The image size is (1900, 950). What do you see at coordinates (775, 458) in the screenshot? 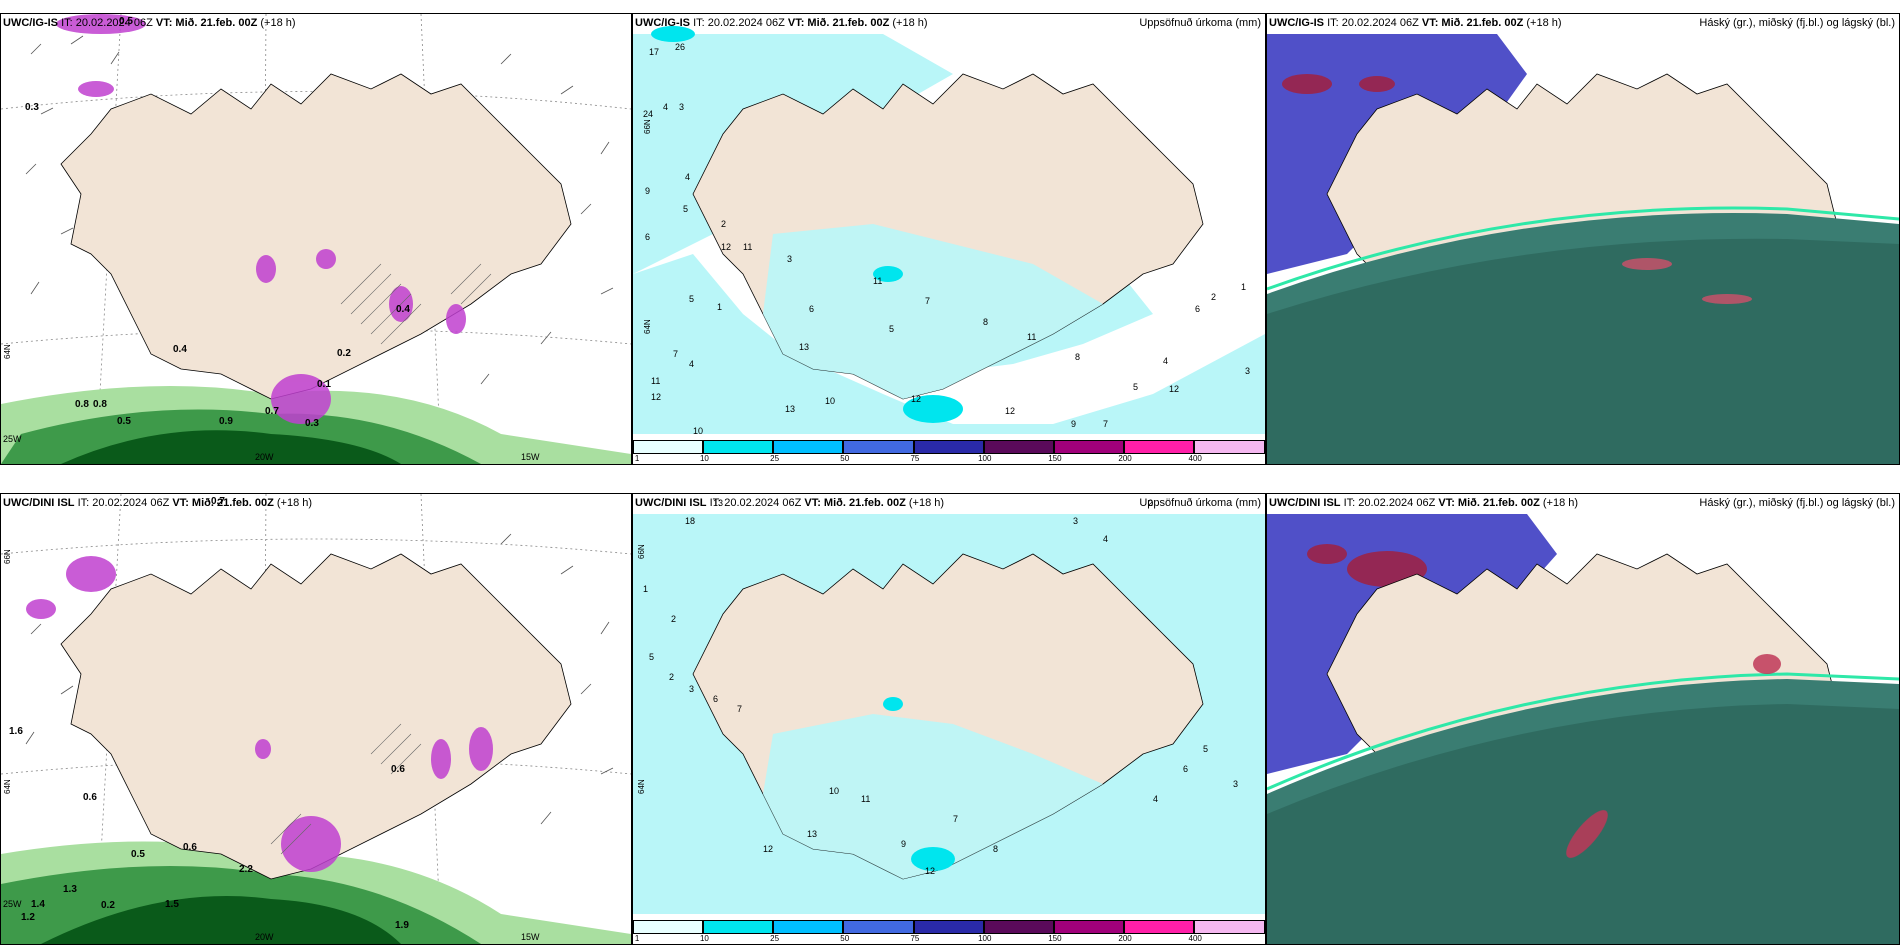
I see `colorbar-tick: 25` at bounding box center [775, 458].